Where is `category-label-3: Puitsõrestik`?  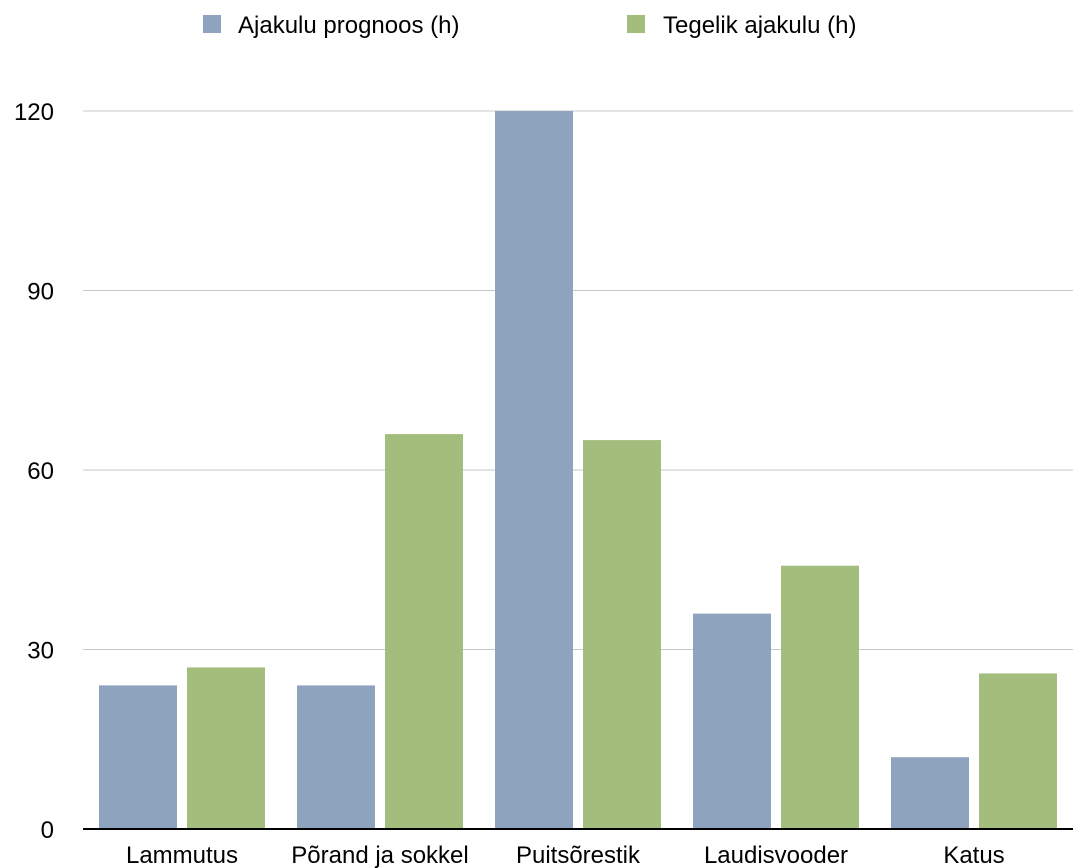 category-label-3: Puitsõrestik is located at coordinates (578, 855).